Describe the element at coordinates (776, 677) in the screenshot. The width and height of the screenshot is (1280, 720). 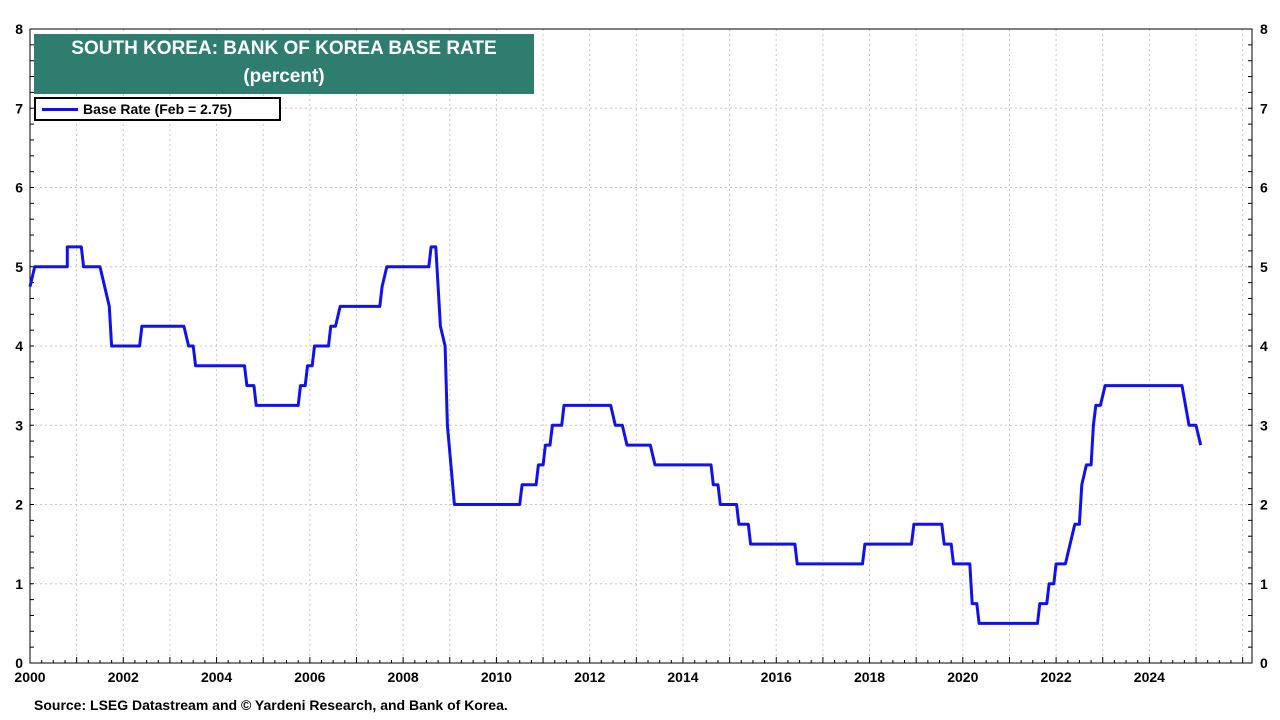
I see `x-tick-label: 2016` at that location.